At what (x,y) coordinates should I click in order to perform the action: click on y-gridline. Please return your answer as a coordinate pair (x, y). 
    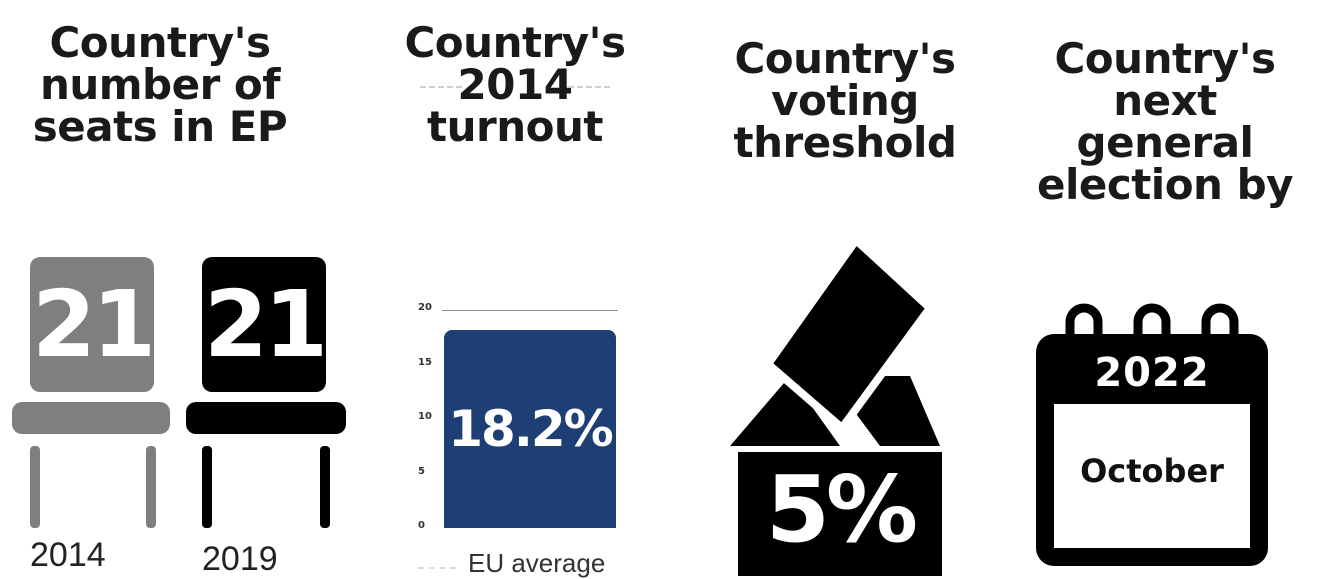
    Looking at the image, I should click on (530, 310).